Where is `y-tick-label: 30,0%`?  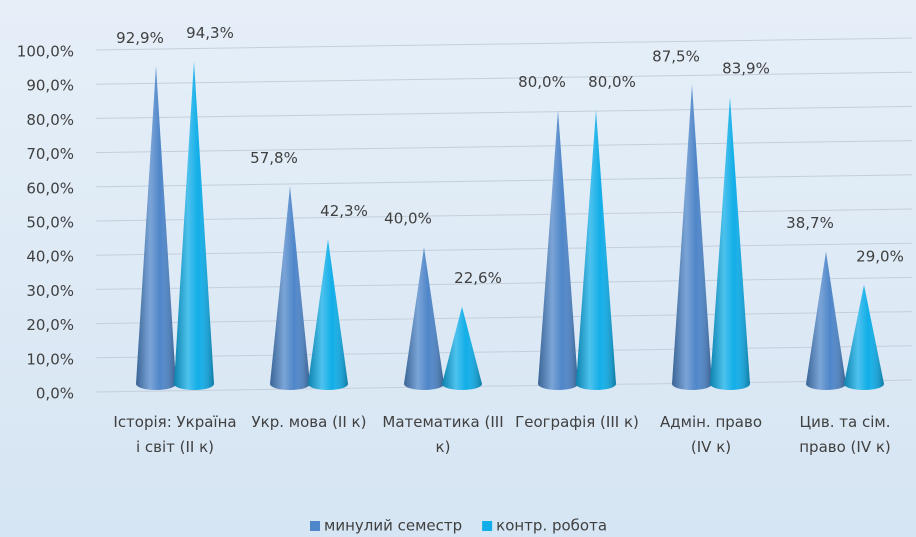 y-tick-label: 30,0% is located at coordinates (50, 291).